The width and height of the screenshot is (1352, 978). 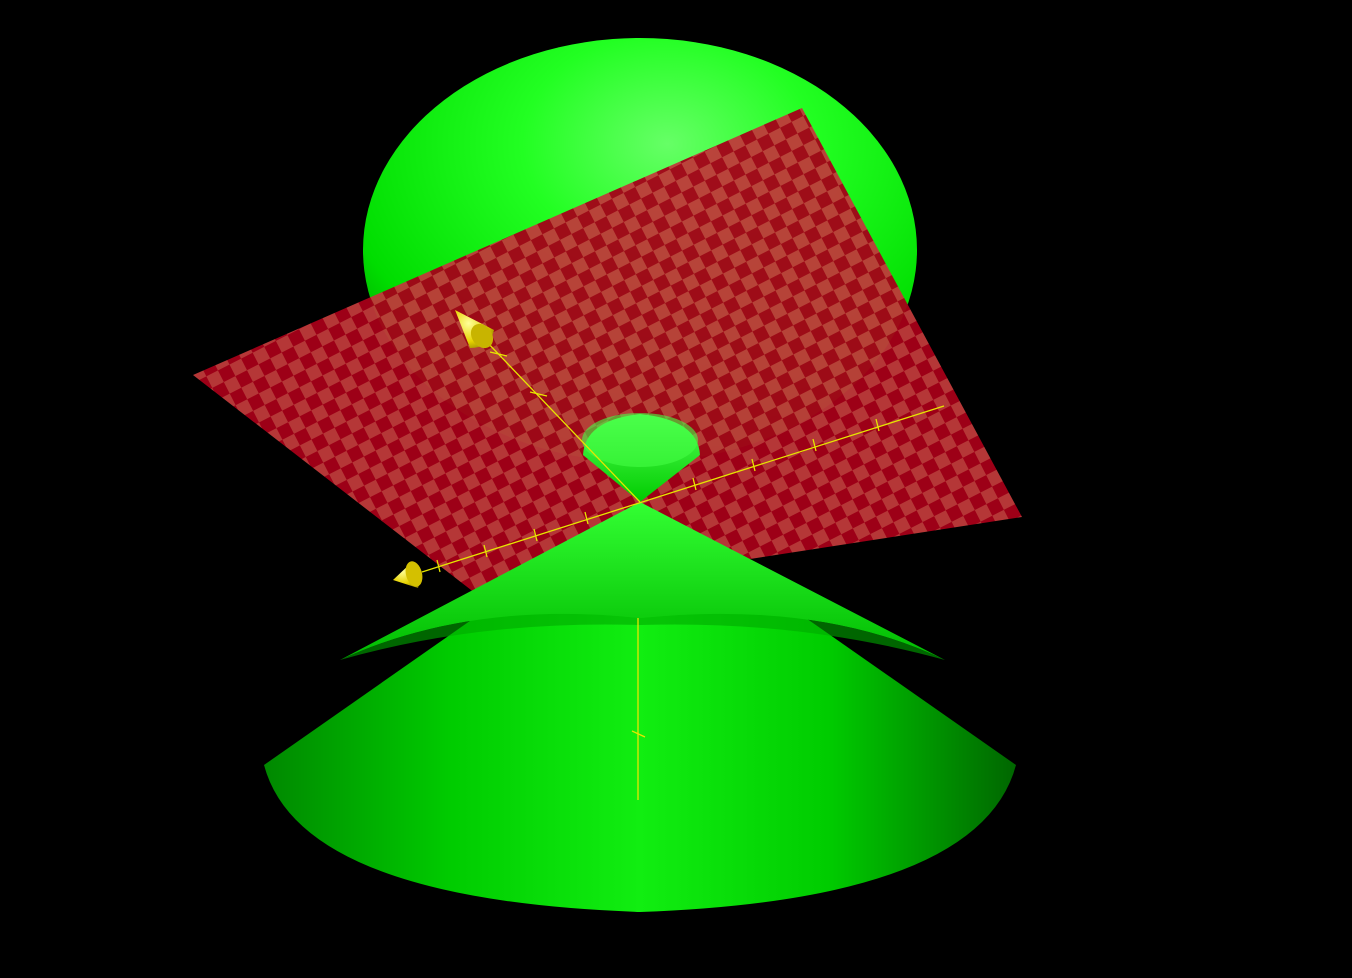 I want to click on x-axis-ticks, so click(x=658, y=495).